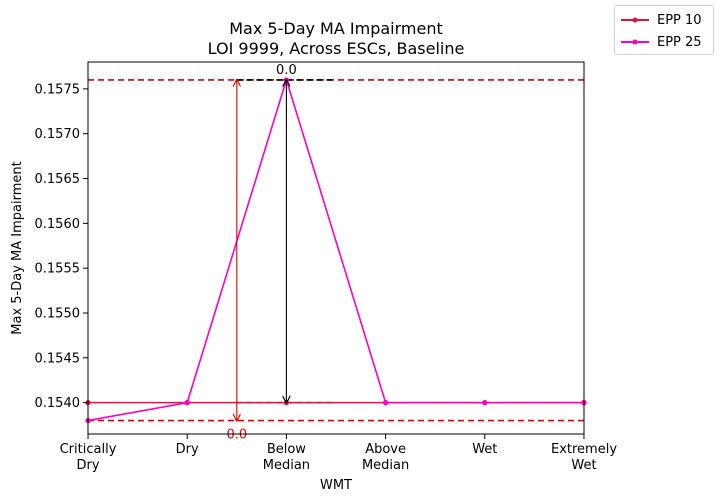 The width and height of the screenshot is (722, 502). I want to click on y-tick-label-5: 0.1565, so click(58, 179).